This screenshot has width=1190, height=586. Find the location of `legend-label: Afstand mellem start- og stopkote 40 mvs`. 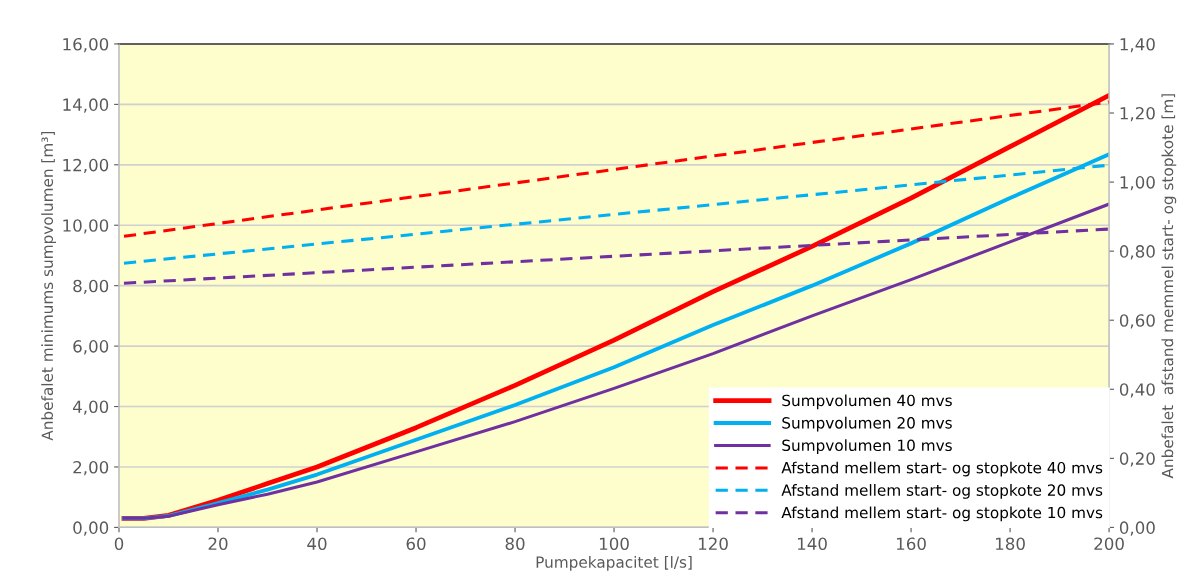

legend-label: Afstand mellem start- og stopkote 40 mvs is located at coordinates (942, 469).